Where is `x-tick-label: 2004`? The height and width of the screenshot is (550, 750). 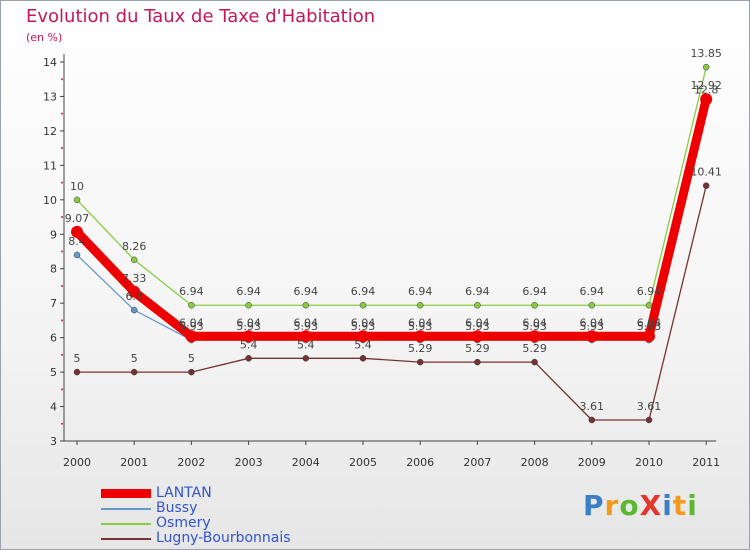 x-tick-label: 2004 is located at coordinates (306, 462).